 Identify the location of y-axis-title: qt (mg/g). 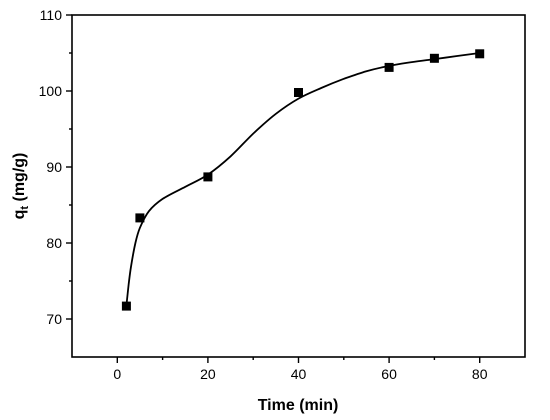
(21, 186).